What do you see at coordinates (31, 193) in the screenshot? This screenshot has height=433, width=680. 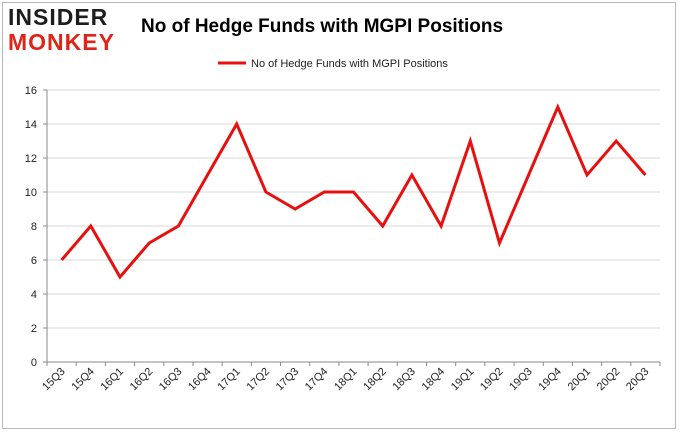 I see `y-tick-label: 10` at bounding box center [31, 193].